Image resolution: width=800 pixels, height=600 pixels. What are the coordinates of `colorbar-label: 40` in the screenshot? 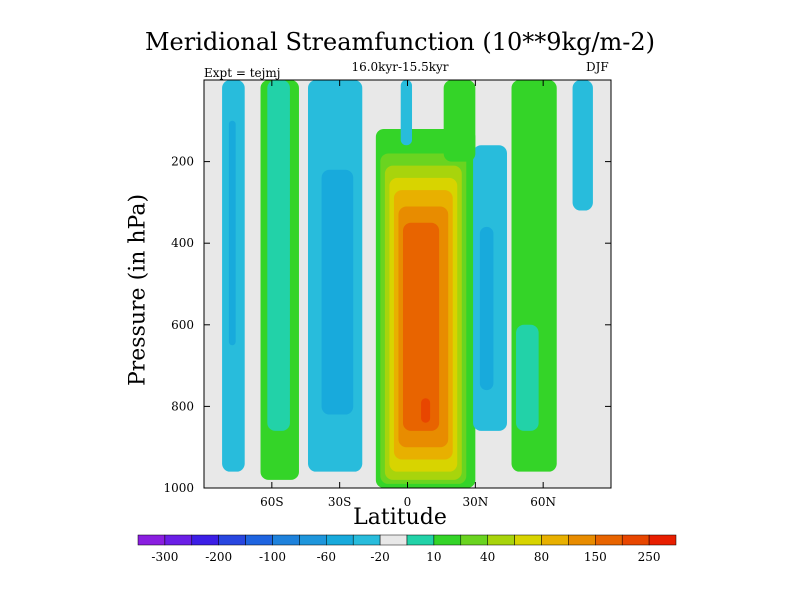 It's located at (487, 557).